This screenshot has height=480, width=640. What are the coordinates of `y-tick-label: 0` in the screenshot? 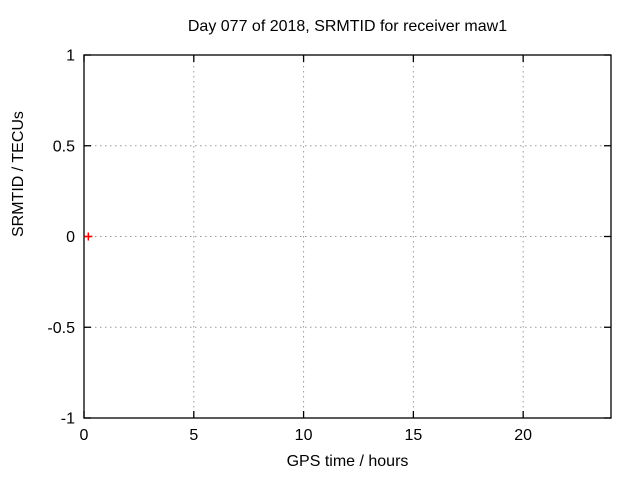 It's located at (70, 237).